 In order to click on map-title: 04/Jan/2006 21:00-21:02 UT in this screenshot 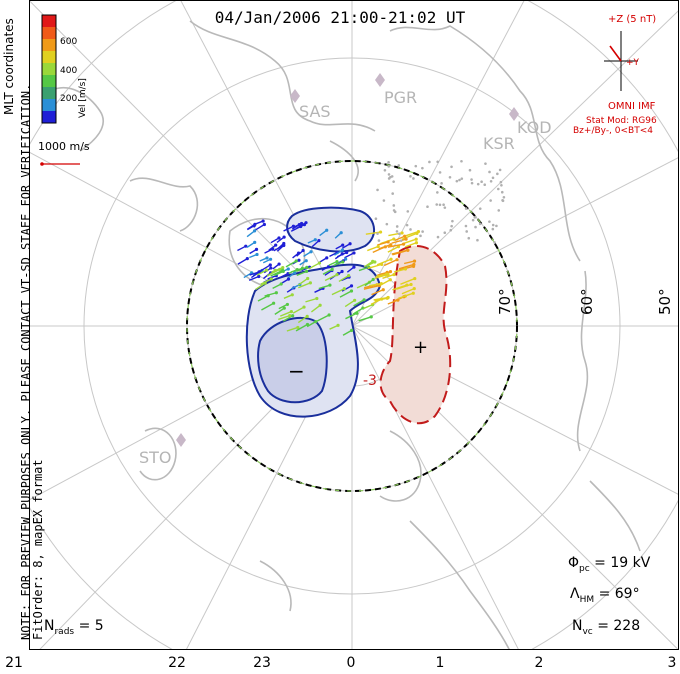, I will do `click(340, 17)`.